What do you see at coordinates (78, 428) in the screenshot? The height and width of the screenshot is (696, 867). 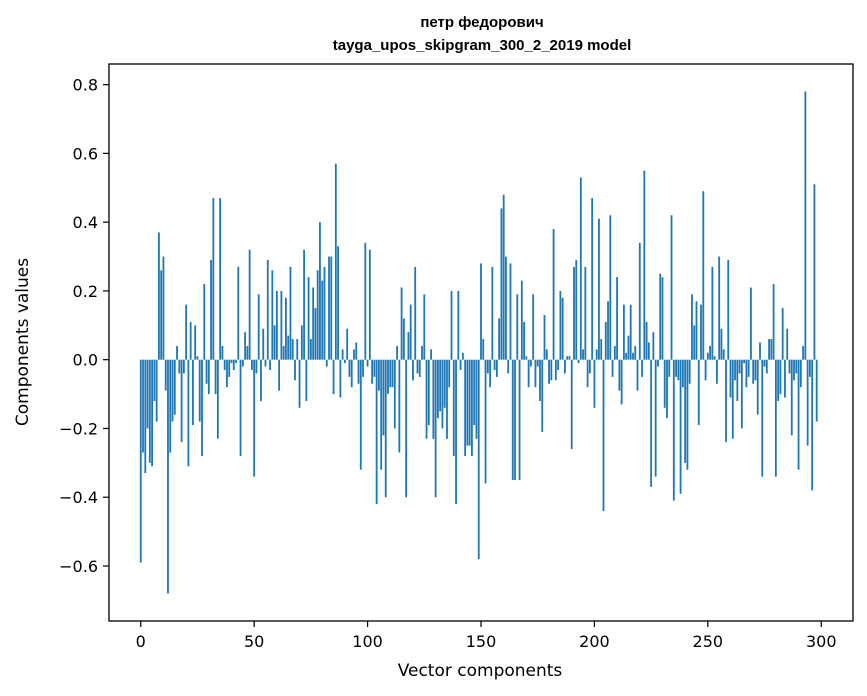 I see `y-tick-label: −0.2` at bounding box center [78, 428].